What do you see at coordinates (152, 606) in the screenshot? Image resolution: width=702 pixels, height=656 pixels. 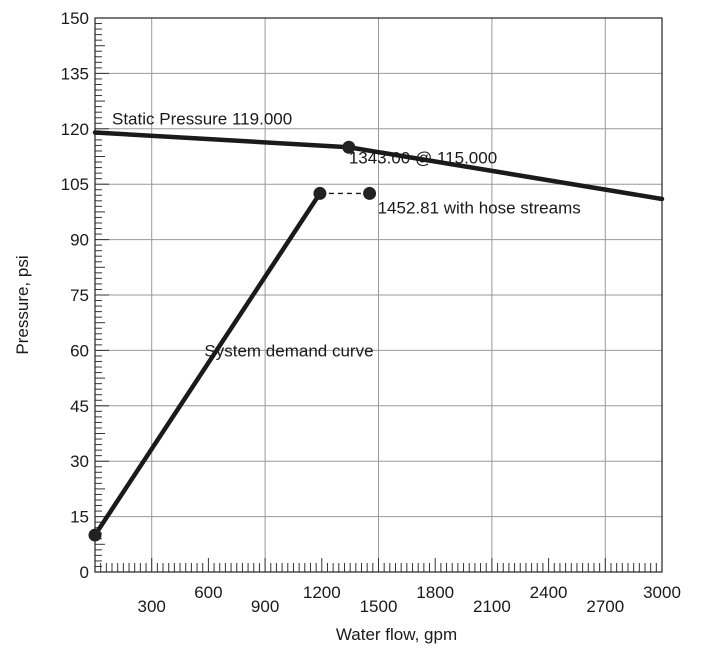 I see `x-tick-label: 300` at bounding box center [152, 606].